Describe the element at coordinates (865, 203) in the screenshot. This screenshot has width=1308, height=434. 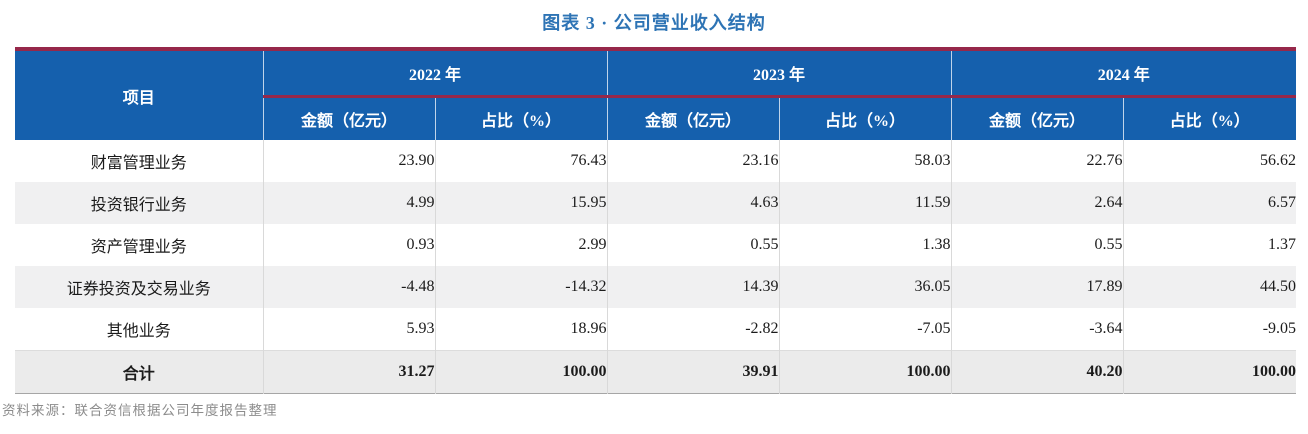
I see `cell-value: 11.59` at that location.